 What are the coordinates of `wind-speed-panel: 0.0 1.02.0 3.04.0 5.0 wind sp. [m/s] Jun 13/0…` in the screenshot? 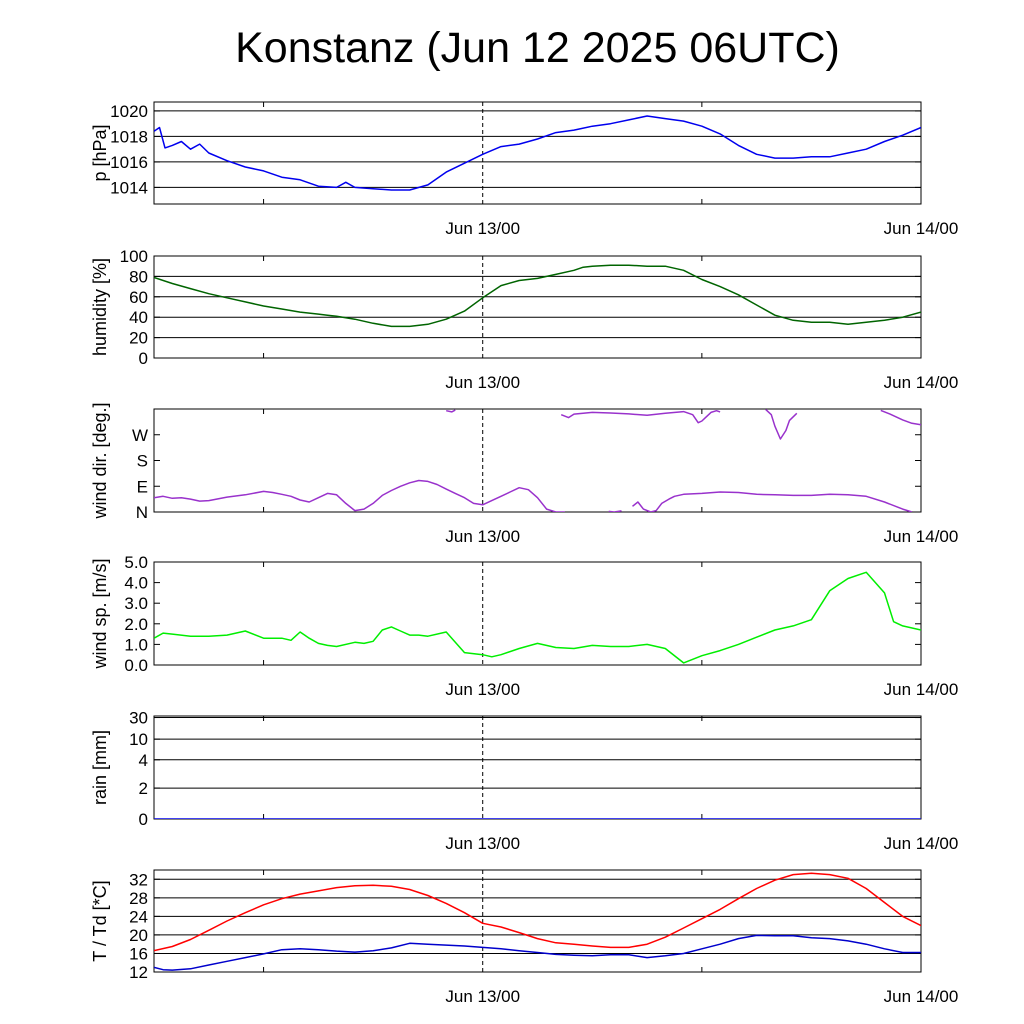 It's located at (524, 626).